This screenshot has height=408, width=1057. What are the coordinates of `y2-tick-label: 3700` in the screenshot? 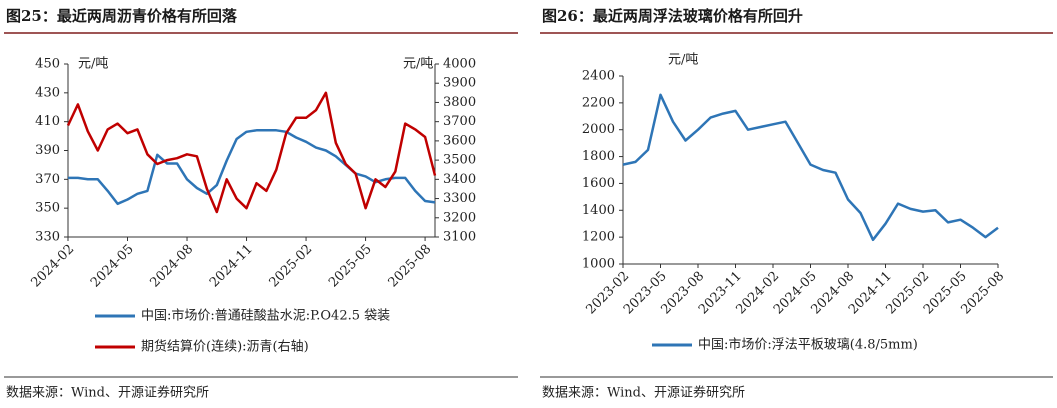 It's located at (459, 121).